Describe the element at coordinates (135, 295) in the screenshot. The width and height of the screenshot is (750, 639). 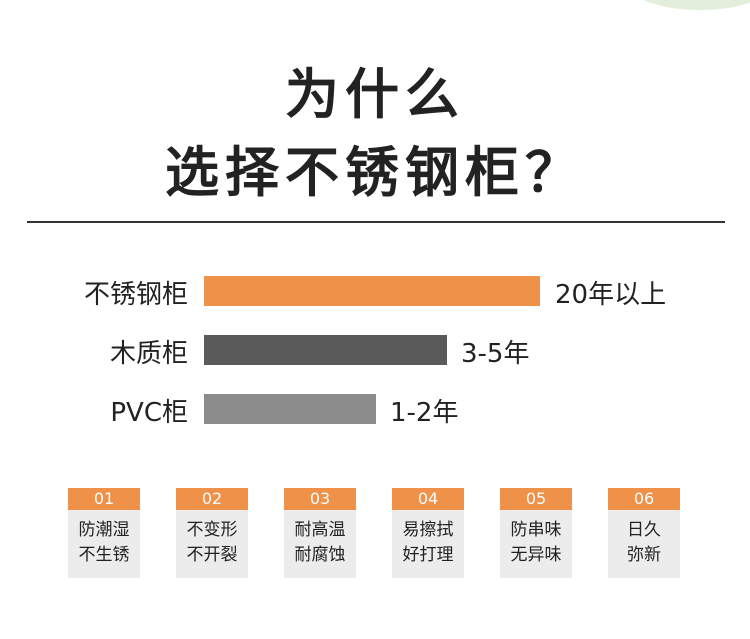
I see `row-label: 不锈钢柜` at that location.